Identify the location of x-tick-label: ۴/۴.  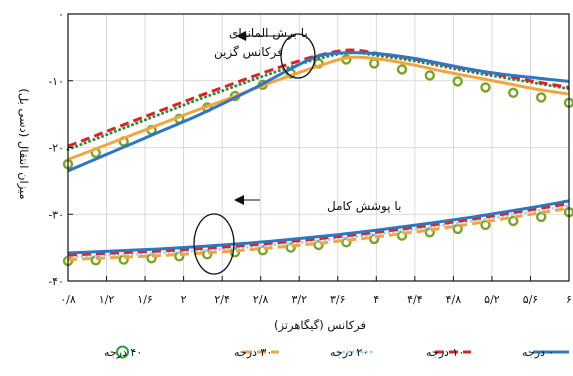
(415, 299).